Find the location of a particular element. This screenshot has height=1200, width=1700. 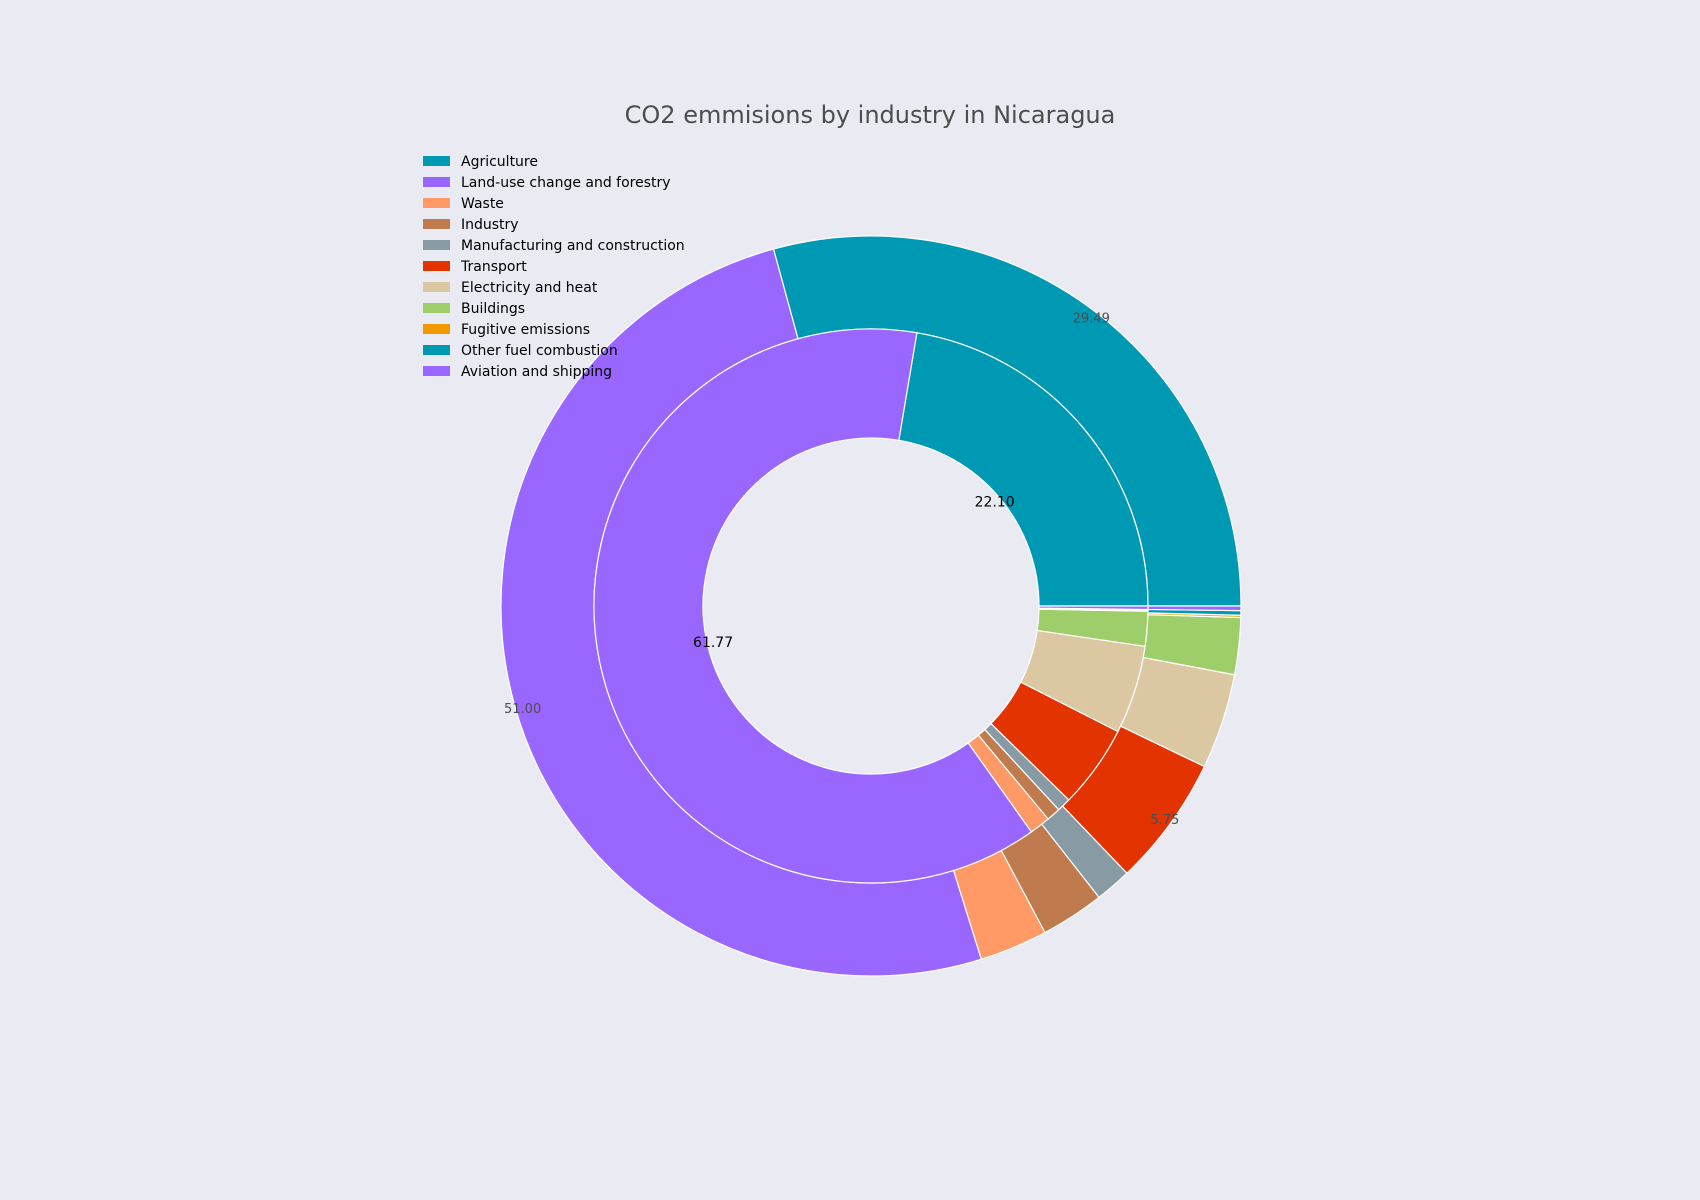

inner-ring-slice-land-use-change-and-forestry is located at coordinates (813, 606).